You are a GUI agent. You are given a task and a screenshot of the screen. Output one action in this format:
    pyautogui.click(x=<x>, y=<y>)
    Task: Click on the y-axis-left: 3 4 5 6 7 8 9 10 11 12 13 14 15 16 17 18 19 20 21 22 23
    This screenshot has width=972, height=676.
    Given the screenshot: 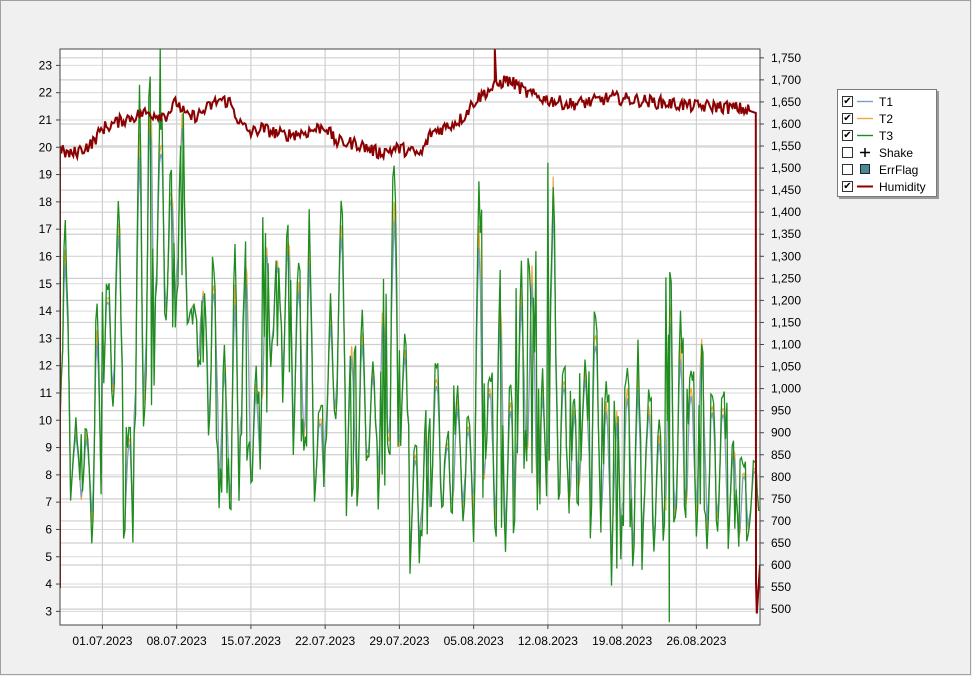 What is the action you would take?
    pyautogui.click(x=49, y=338)
    